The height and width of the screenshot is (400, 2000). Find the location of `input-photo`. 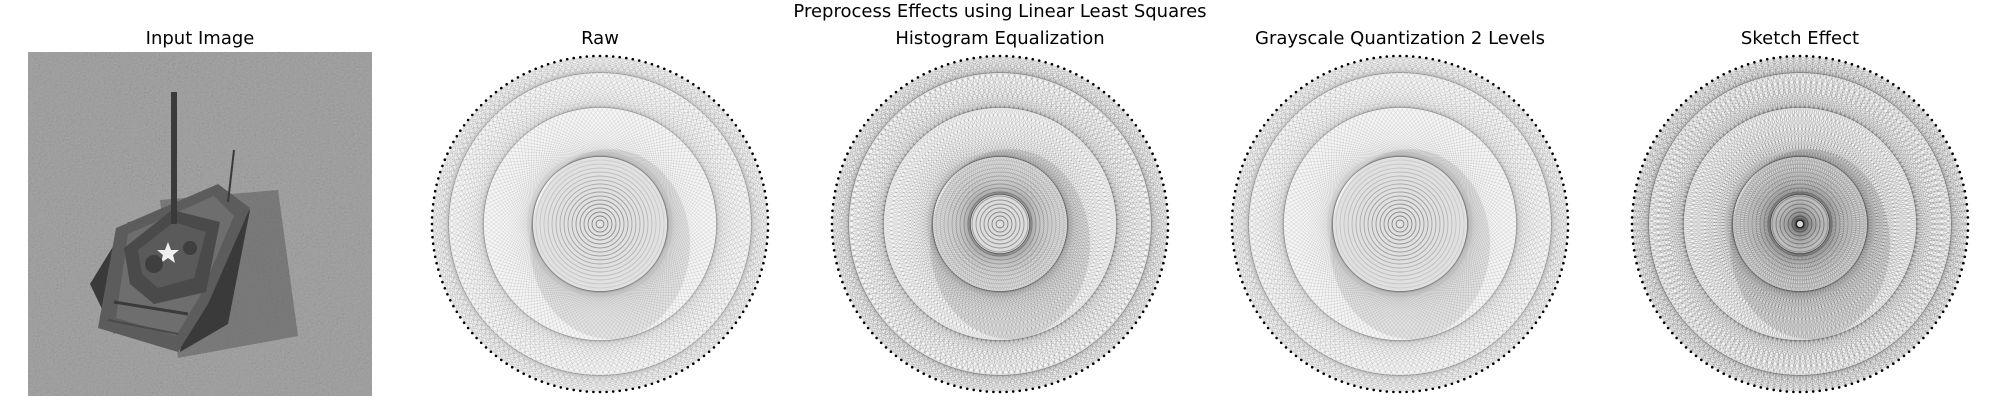

input-photo is located at coordinates (200, 224).